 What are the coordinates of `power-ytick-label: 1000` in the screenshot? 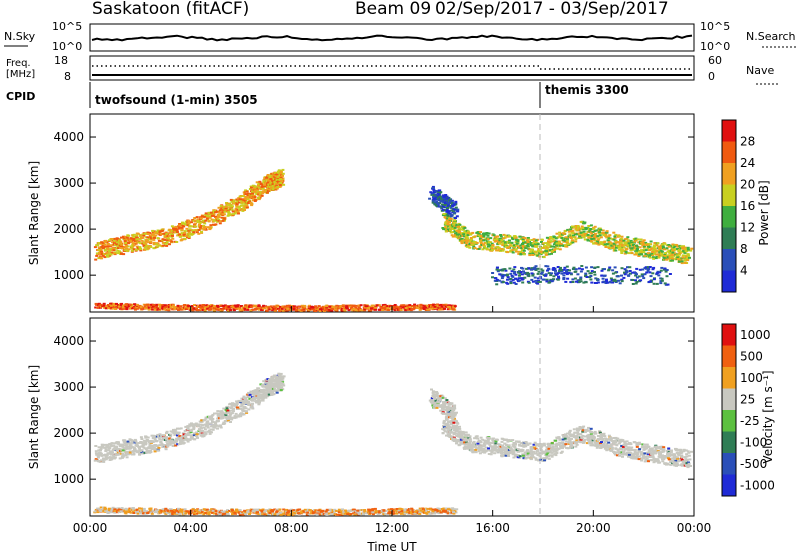 It's located at (68, 275).